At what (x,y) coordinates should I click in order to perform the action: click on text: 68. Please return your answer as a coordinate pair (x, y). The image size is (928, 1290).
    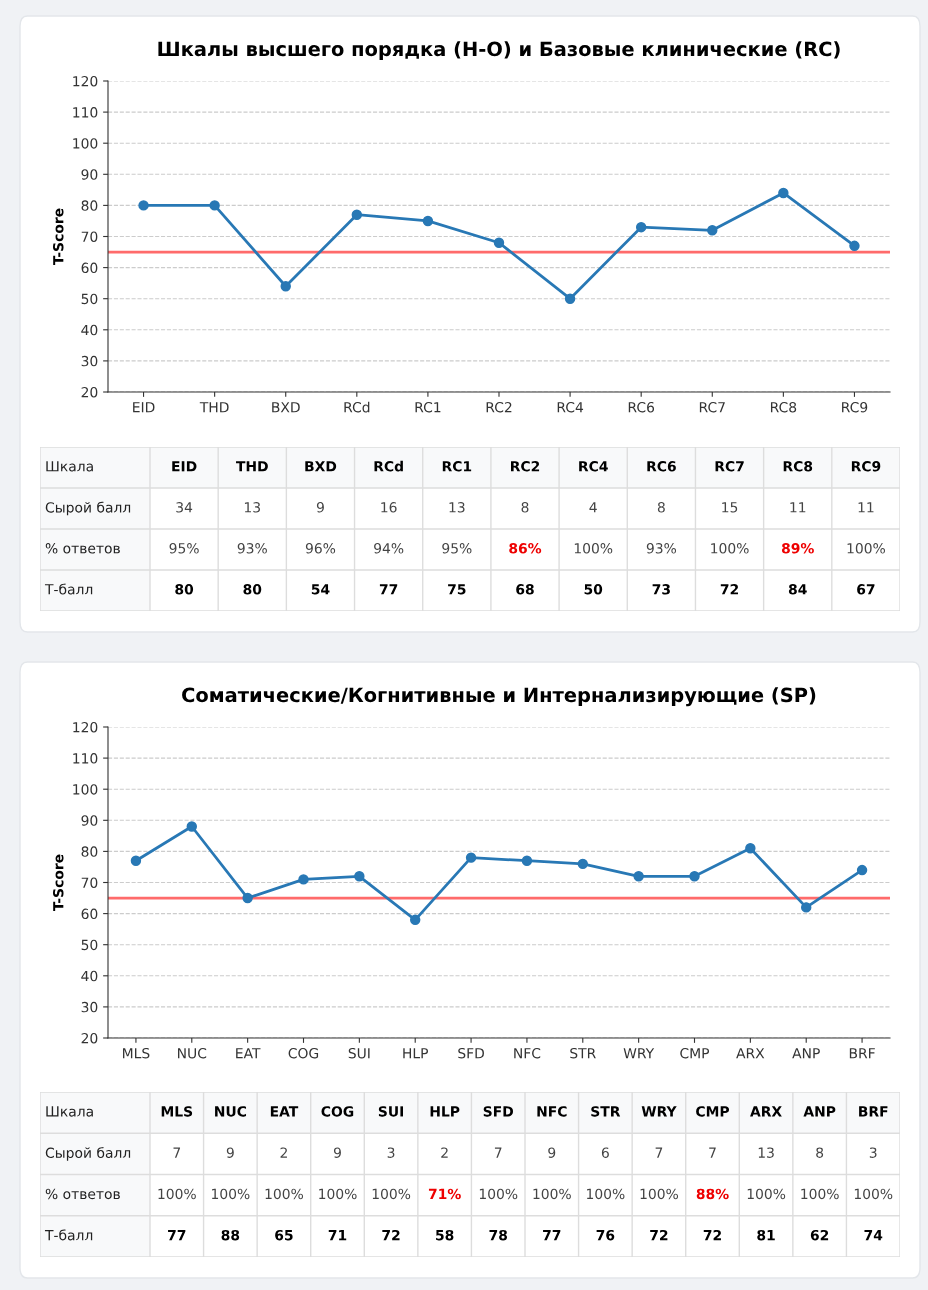
    Looking at the image, I should click on (525, 589).